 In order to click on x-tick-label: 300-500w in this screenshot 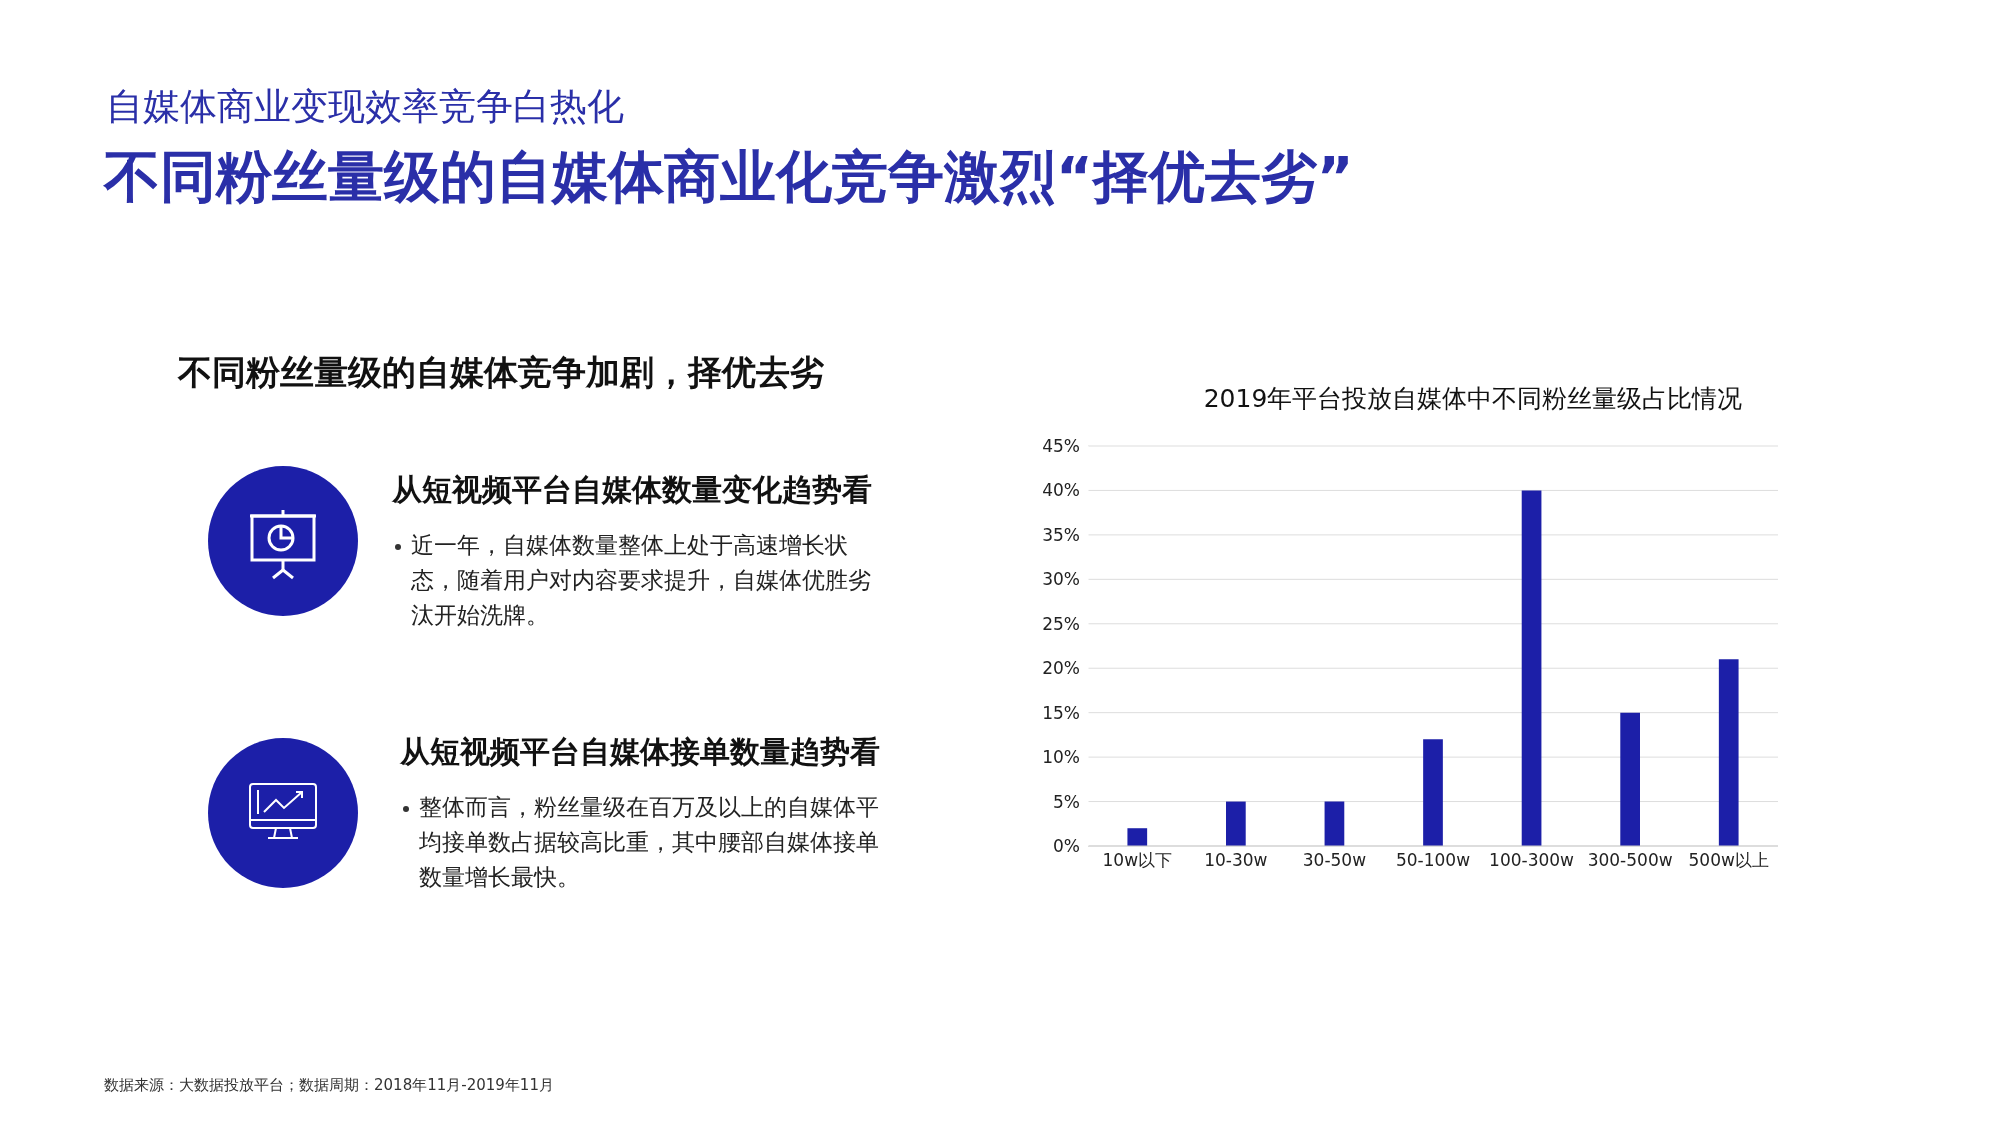, I will do `click(1630, 860)`.